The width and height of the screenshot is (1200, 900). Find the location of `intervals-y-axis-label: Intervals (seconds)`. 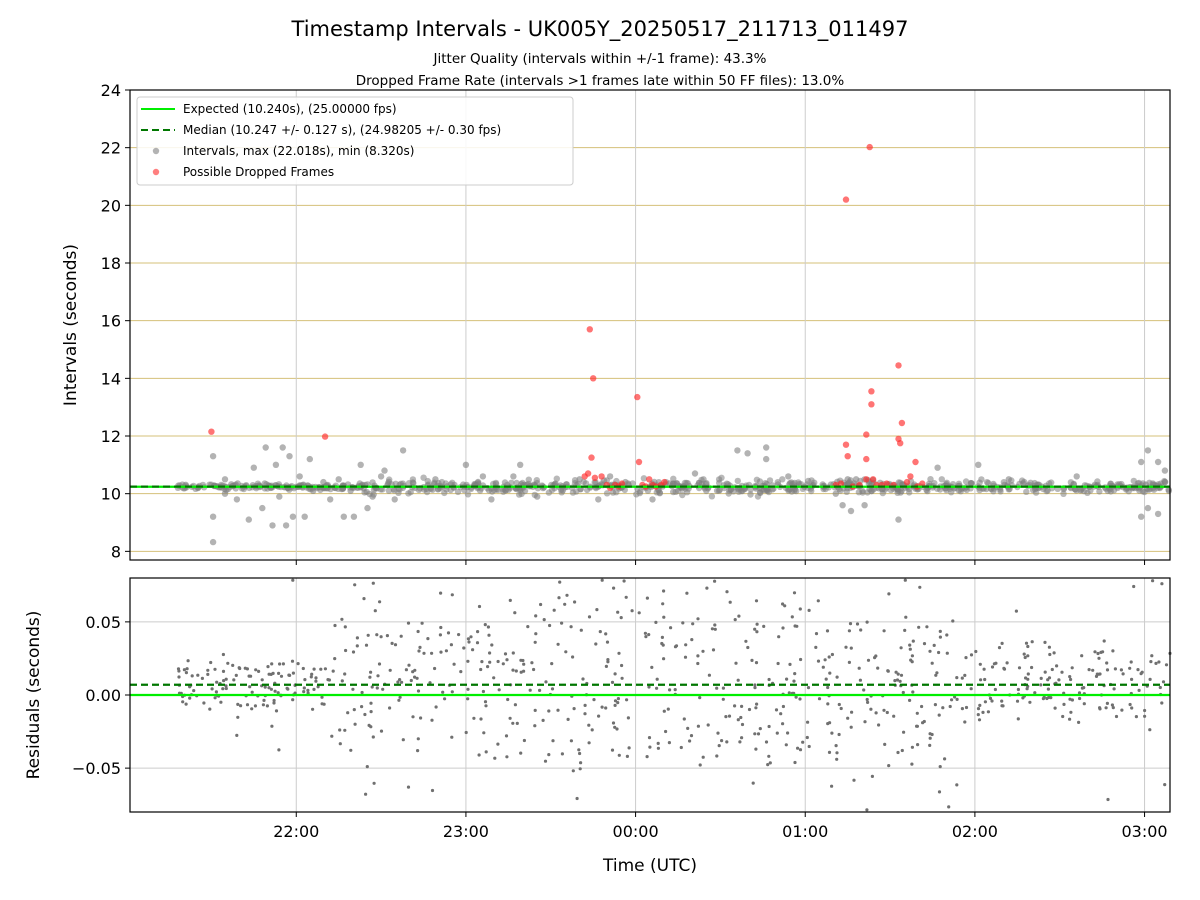

intervals-y-axis-label: Intervals (seconds) is located at coordinates (71, 325).